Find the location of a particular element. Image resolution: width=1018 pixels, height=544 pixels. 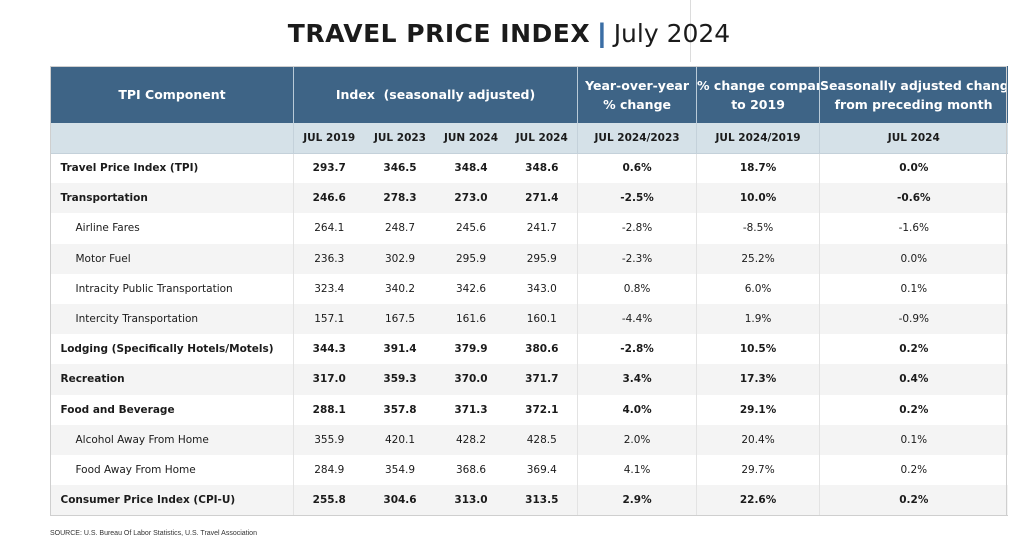

table-cell: 4.0% is located at coordinates (637, 409).